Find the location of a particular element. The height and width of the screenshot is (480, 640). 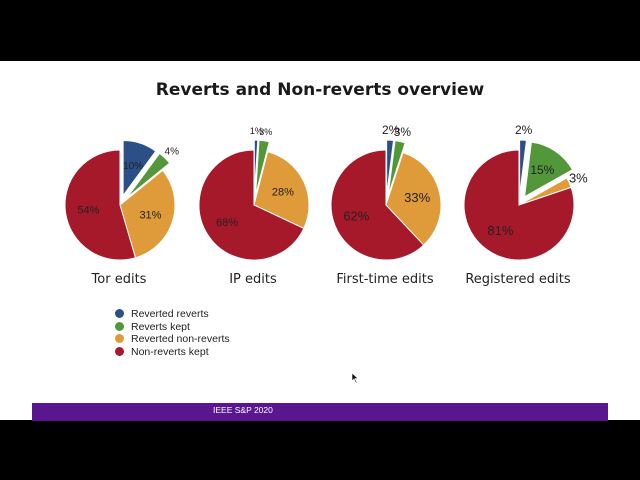

pie-value-label: 10% is located at coordinates (133, 166).